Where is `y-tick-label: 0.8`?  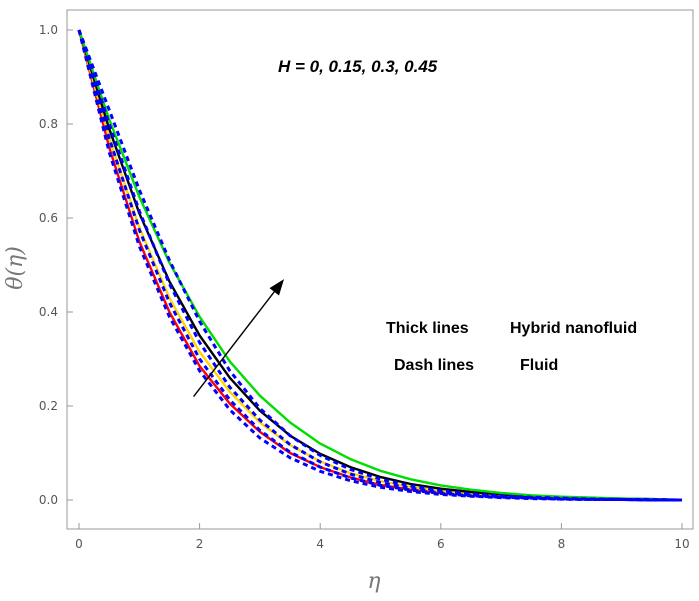
y-tick-label: 0.8 is located at coordinates (48, 124).